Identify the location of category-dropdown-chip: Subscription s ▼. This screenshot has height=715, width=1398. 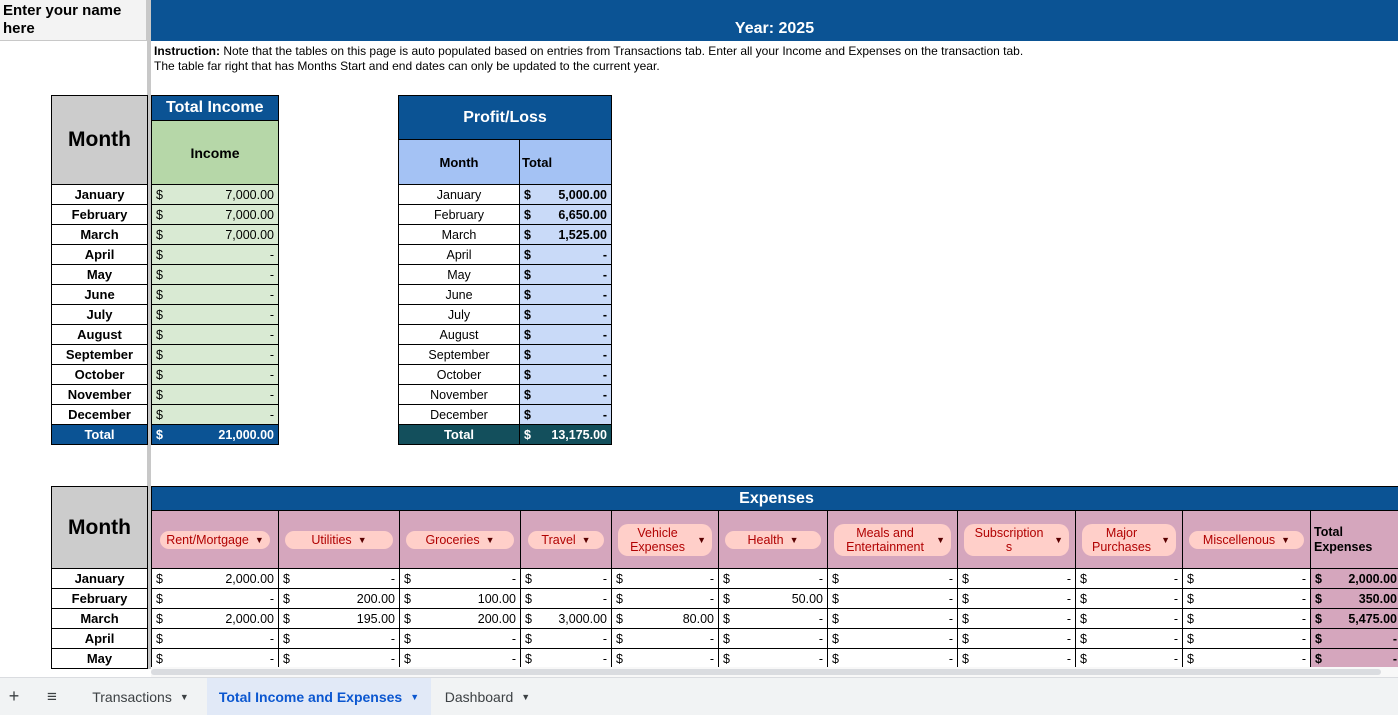
(1016, 539).